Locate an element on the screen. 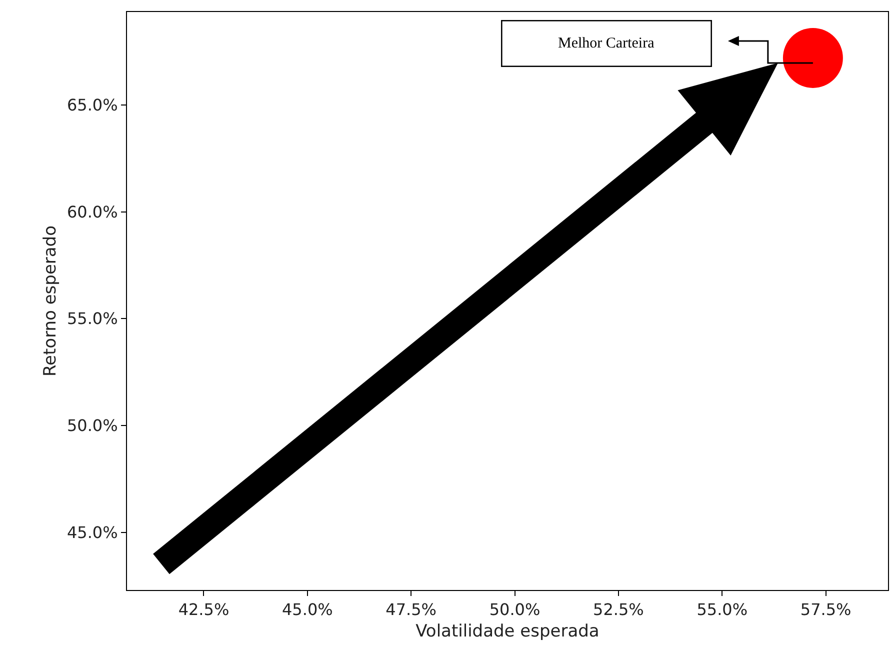  y-tick-label: 50.0% is located at coordinates (92, 426).